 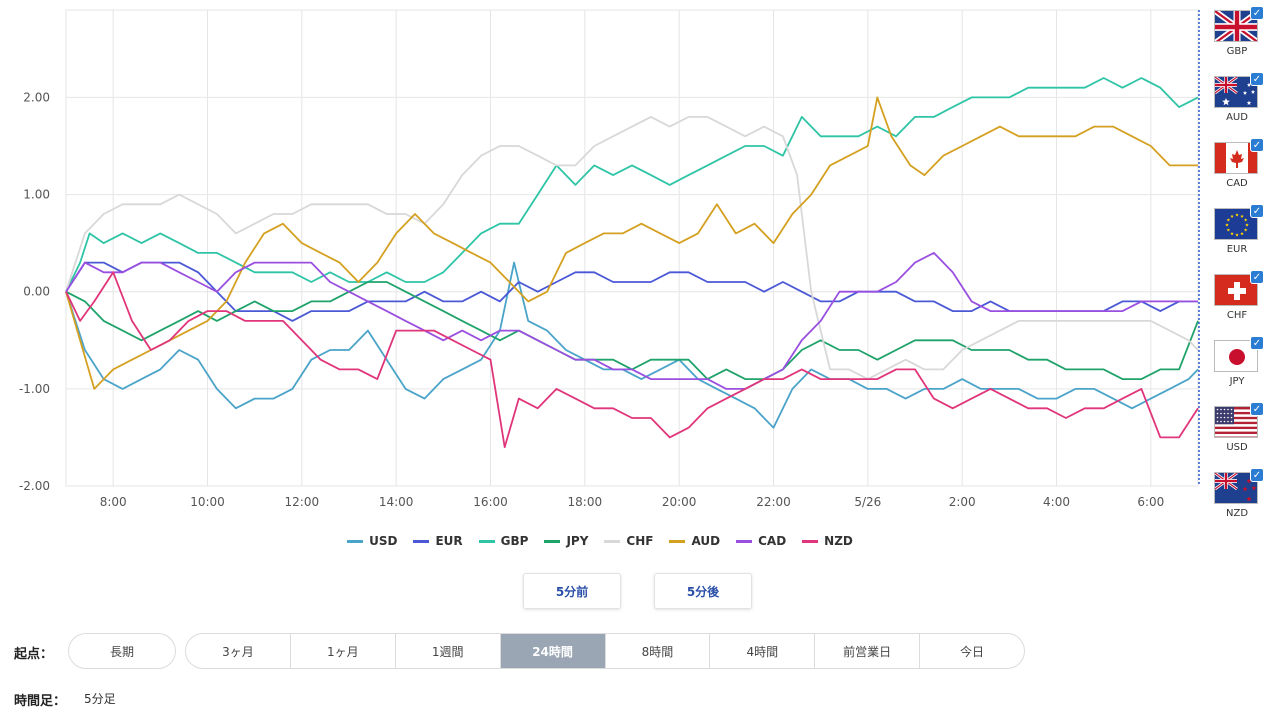 I want to click on legend-label: EUR, so click(x=449, y=541).